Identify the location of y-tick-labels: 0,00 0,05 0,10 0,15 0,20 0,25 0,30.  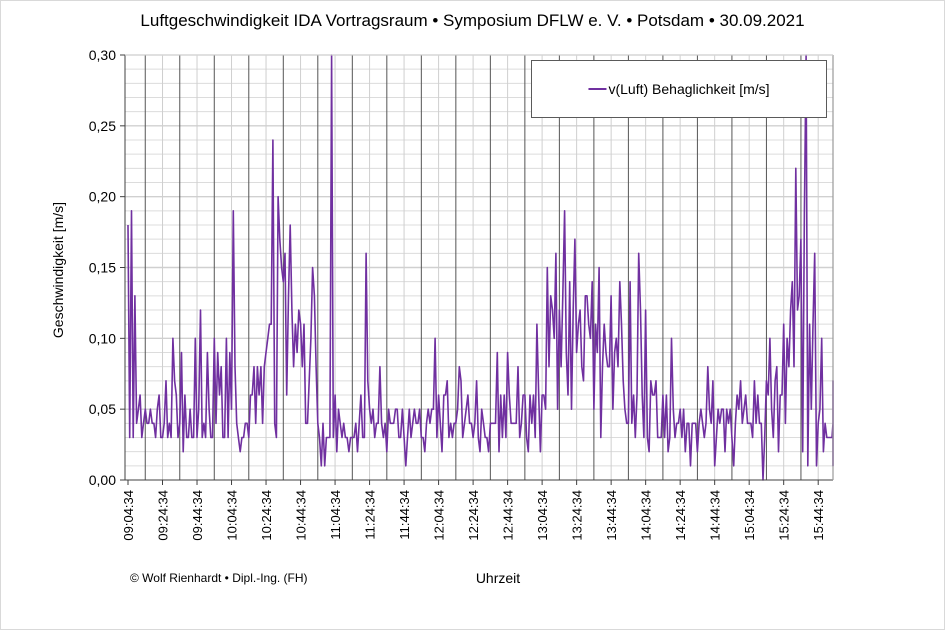
(102, 267).